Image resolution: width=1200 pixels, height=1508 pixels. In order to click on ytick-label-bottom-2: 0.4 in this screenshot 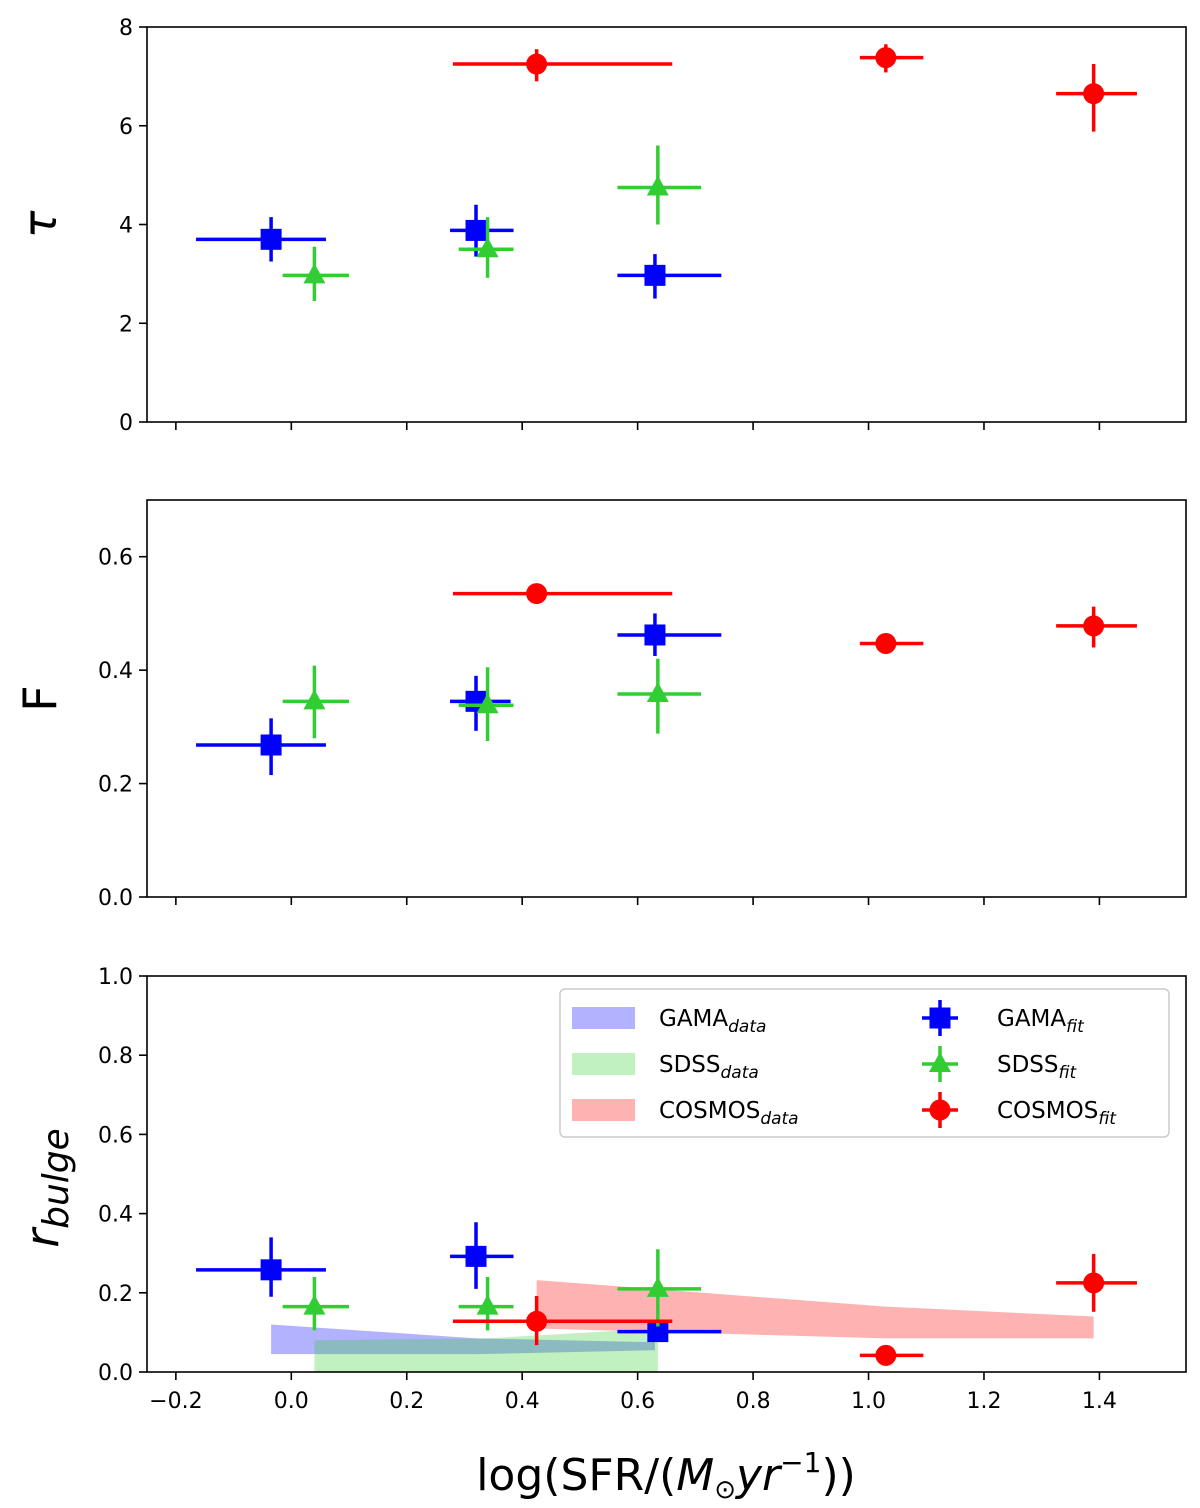, I will do `click(115, 1215)`.